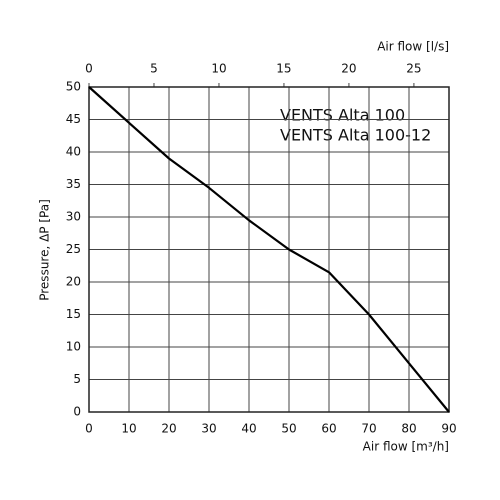 This screenshot has height=500, width=500. Describe the element at coordinates (77, 412) in the screenshot. I see `y-tick-label: 0` at that location.